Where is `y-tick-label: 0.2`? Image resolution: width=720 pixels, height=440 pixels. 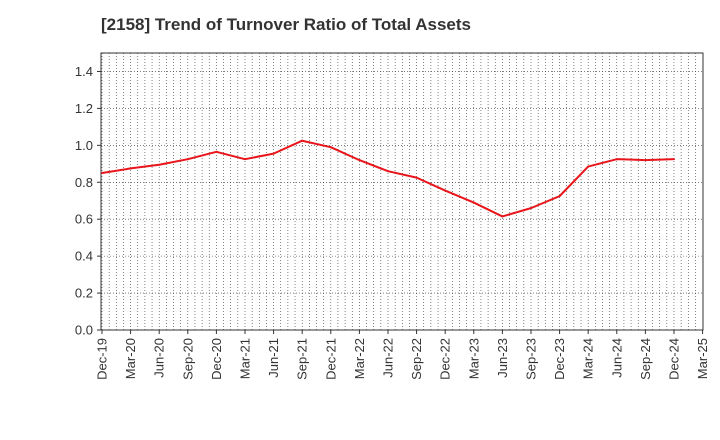
y-tick-label: 0.2 is located at coordinates (84, 293).